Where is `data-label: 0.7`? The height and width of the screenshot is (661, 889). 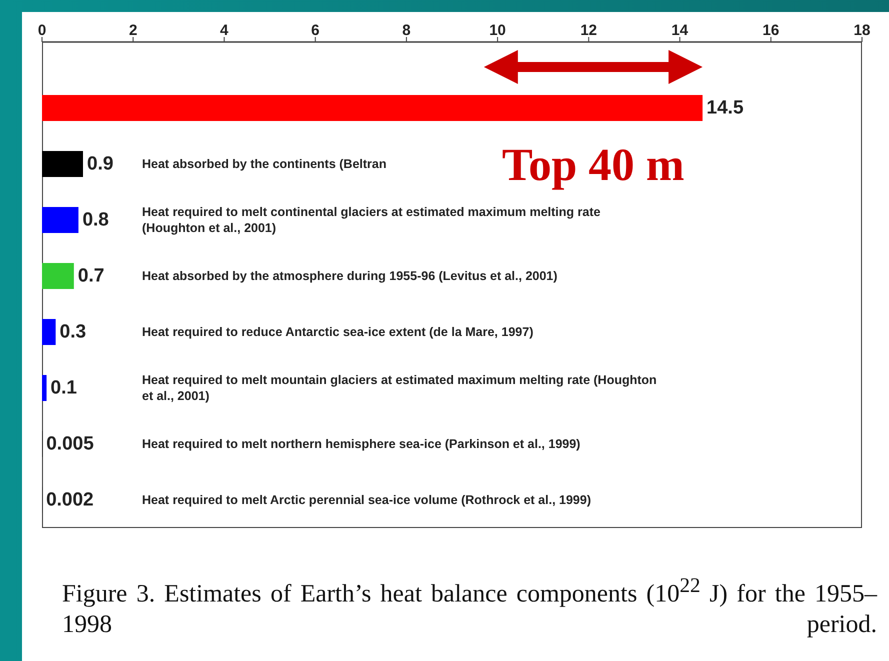
data-label: 0.7 is located at coordinates (91, 276).